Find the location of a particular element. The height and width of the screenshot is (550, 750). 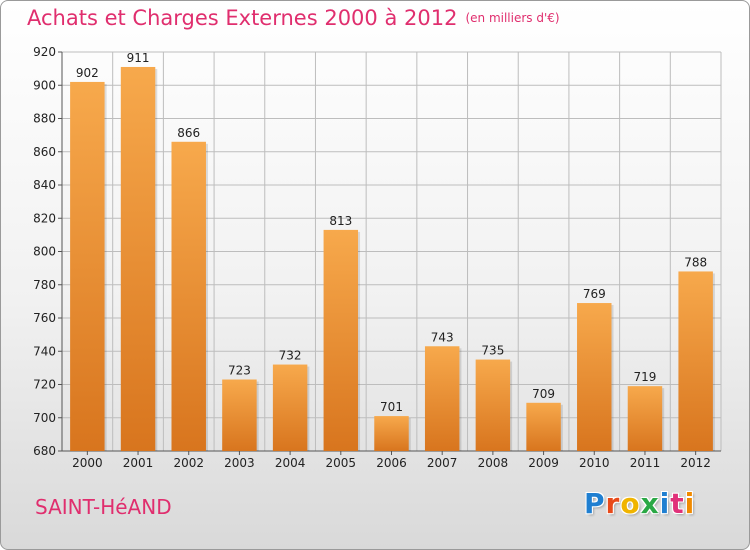

y-tick-label: 700 is located at coordinates (44, 418).